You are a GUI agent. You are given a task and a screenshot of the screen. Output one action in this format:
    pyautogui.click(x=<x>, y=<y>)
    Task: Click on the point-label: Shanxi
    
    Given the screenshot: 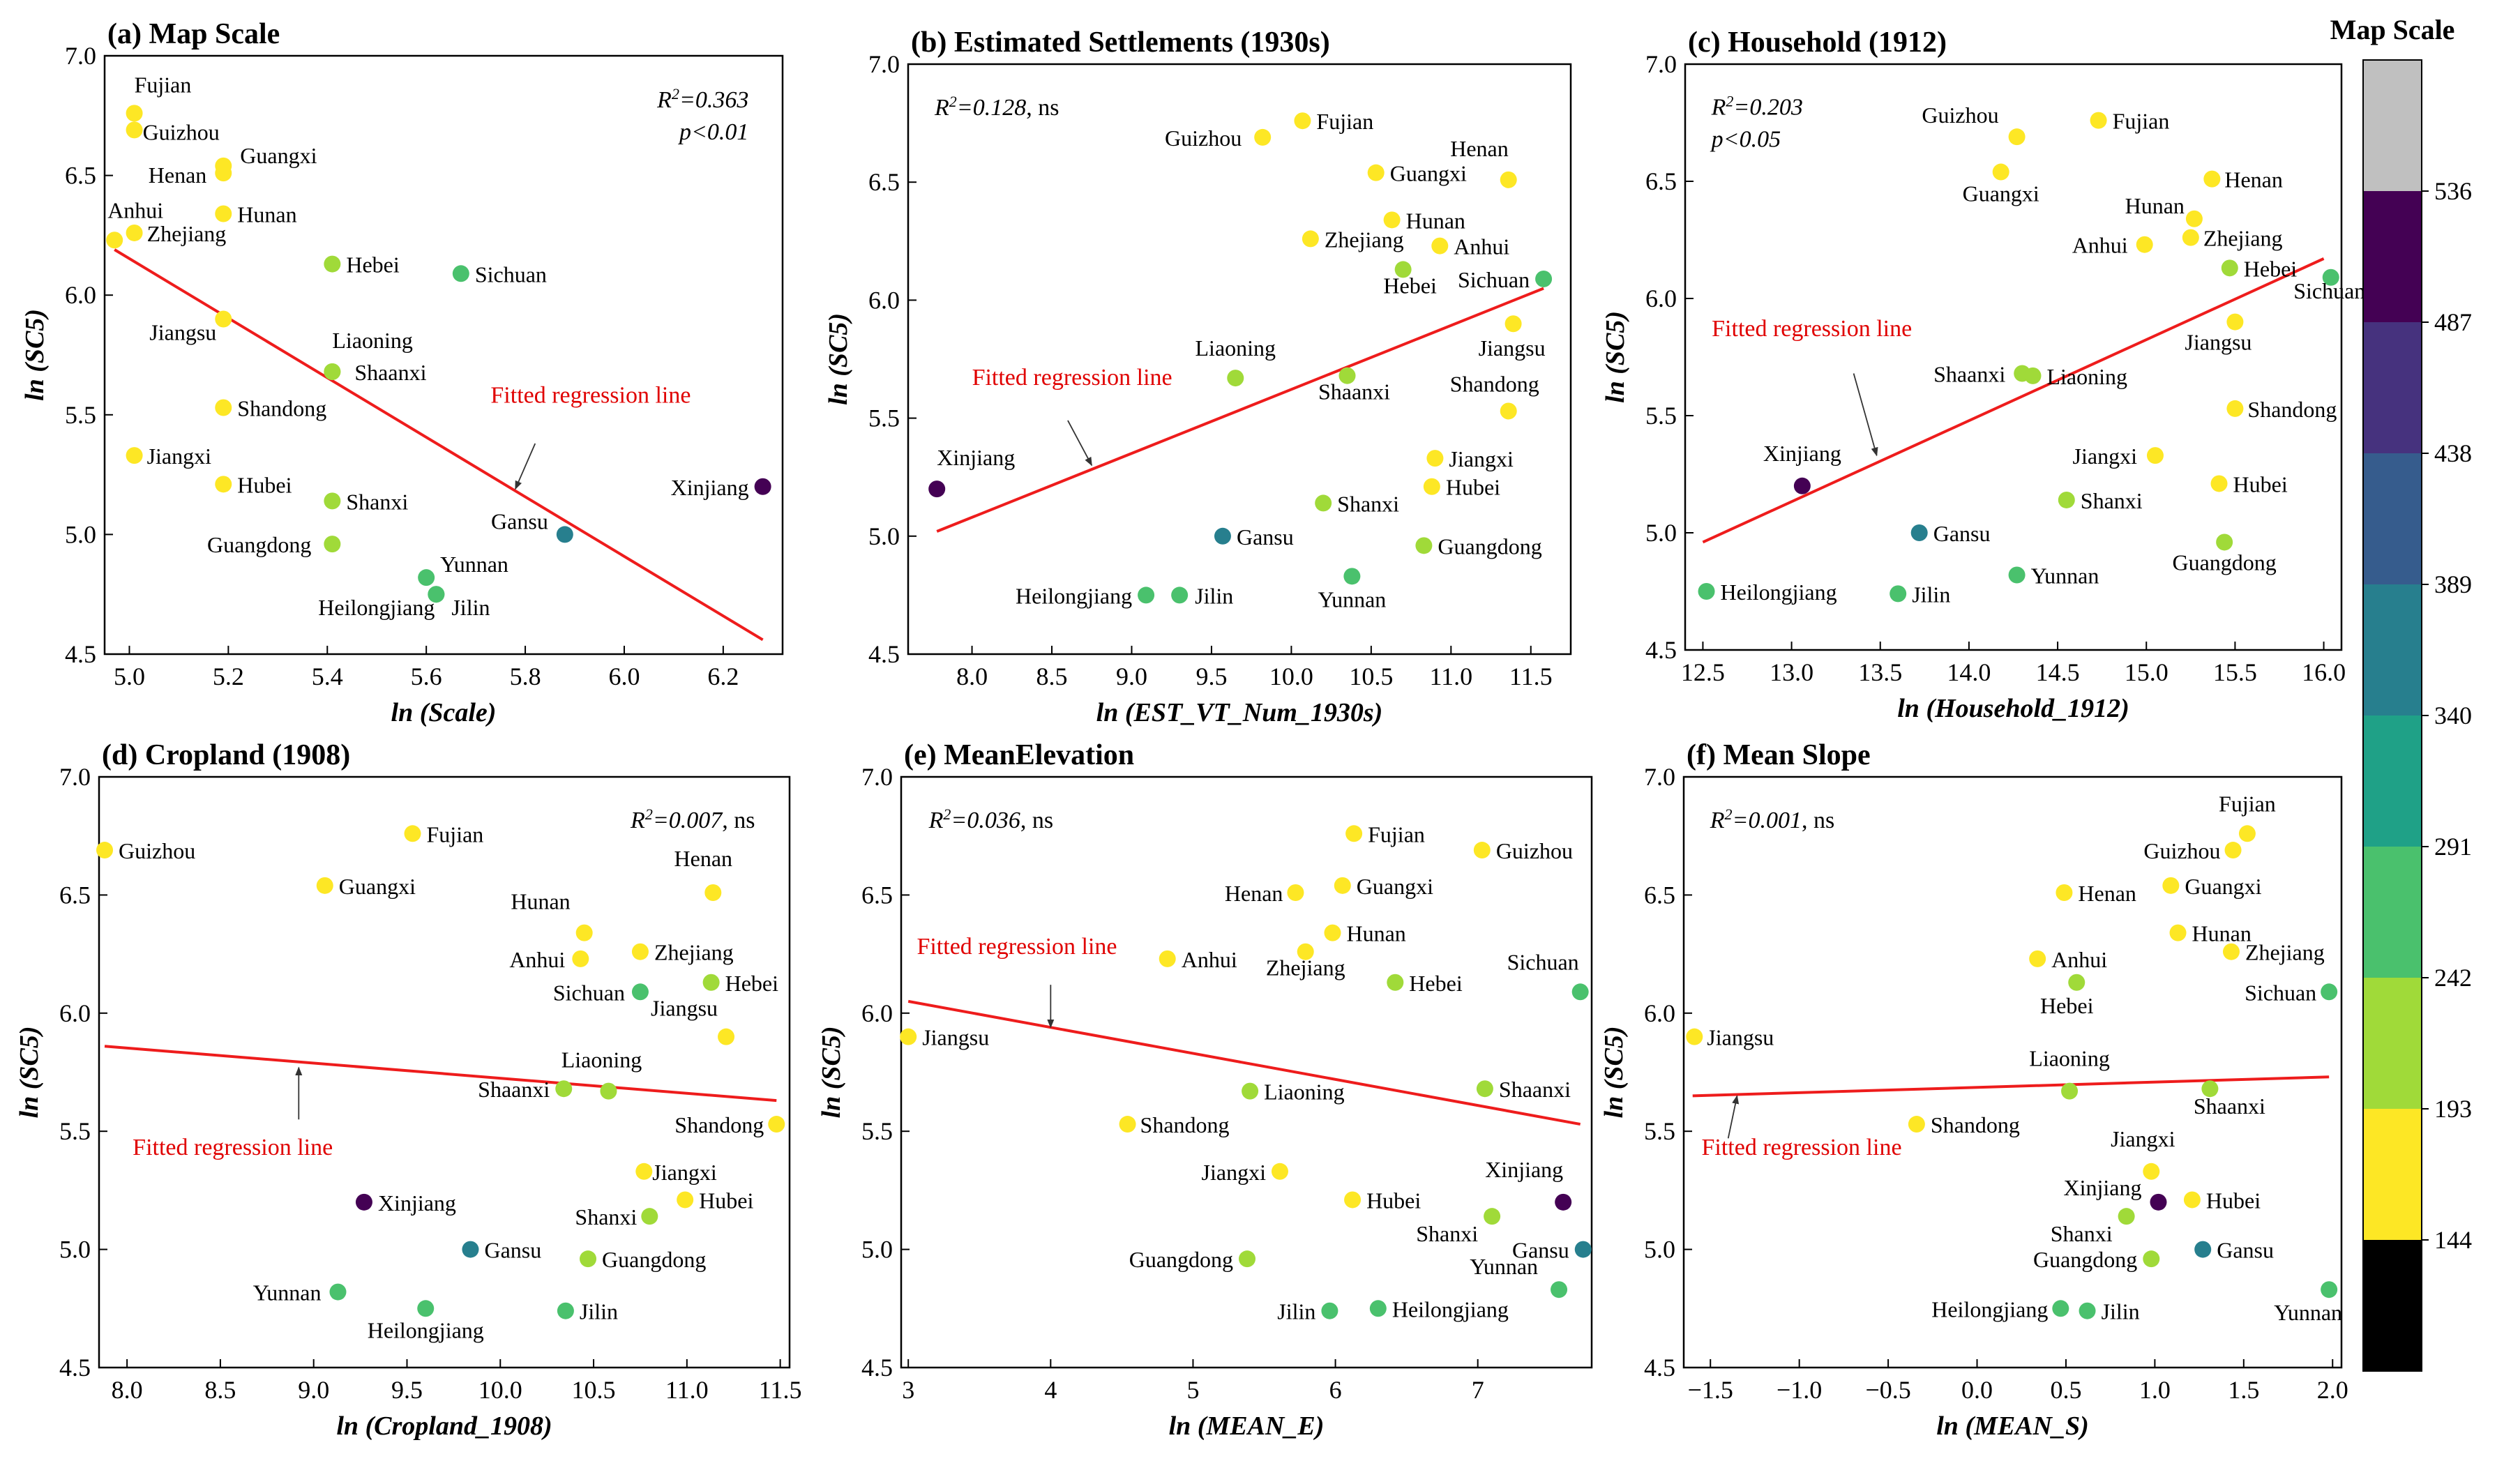 What is the action you would take?
    pyautogui.click(x=377, y=501)
    